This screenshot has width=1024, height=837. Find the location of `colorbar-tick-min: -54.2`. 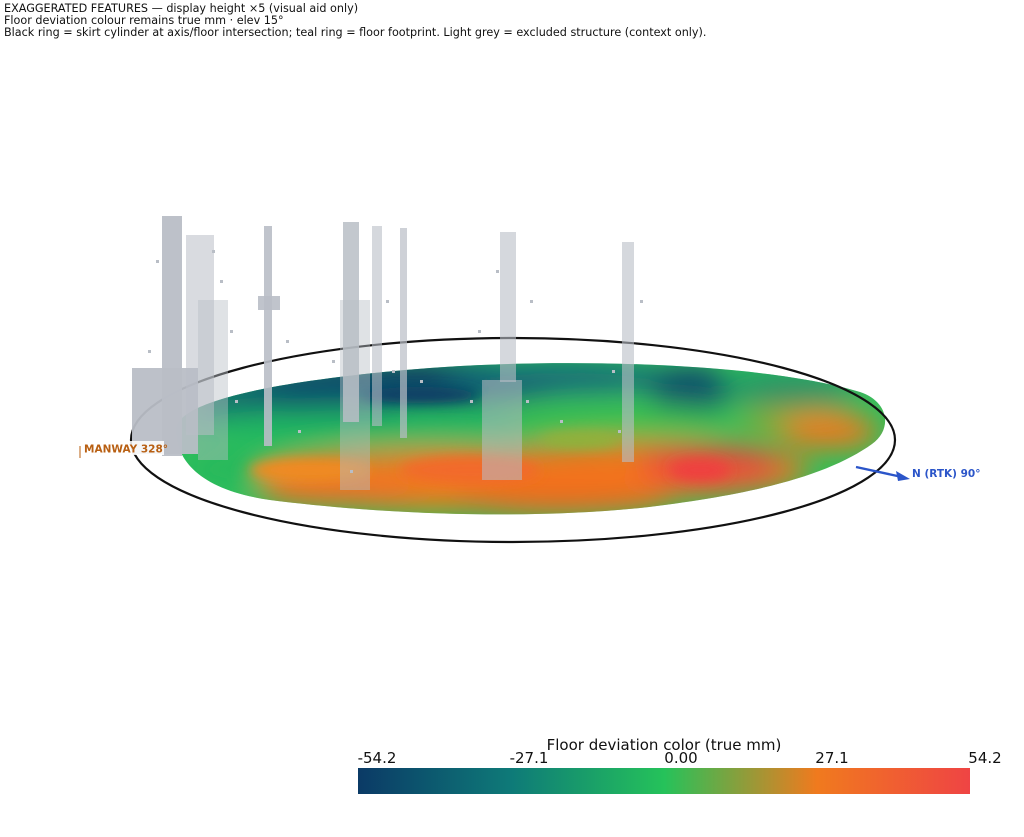

colorbar-tick-min: -54.2 is located at coordinates (377, 758).